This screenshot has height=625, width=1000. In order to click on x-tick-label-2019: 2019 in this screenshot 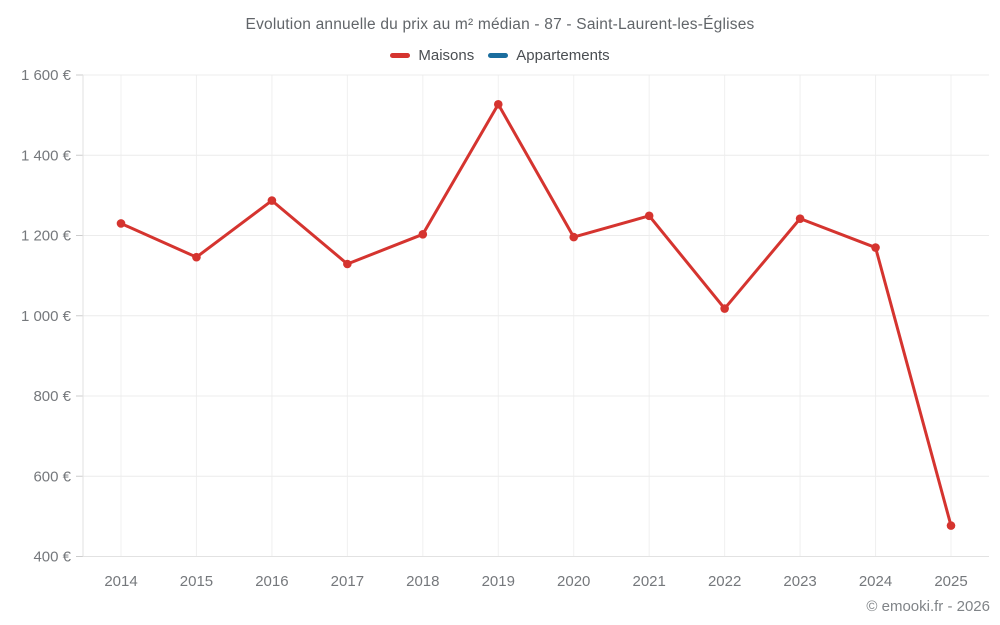, I will do `click(498, 581)`.